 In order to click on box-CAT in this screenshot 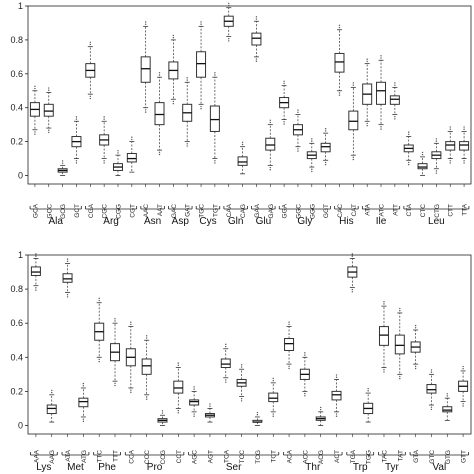, I will do `click(353, 121)`.